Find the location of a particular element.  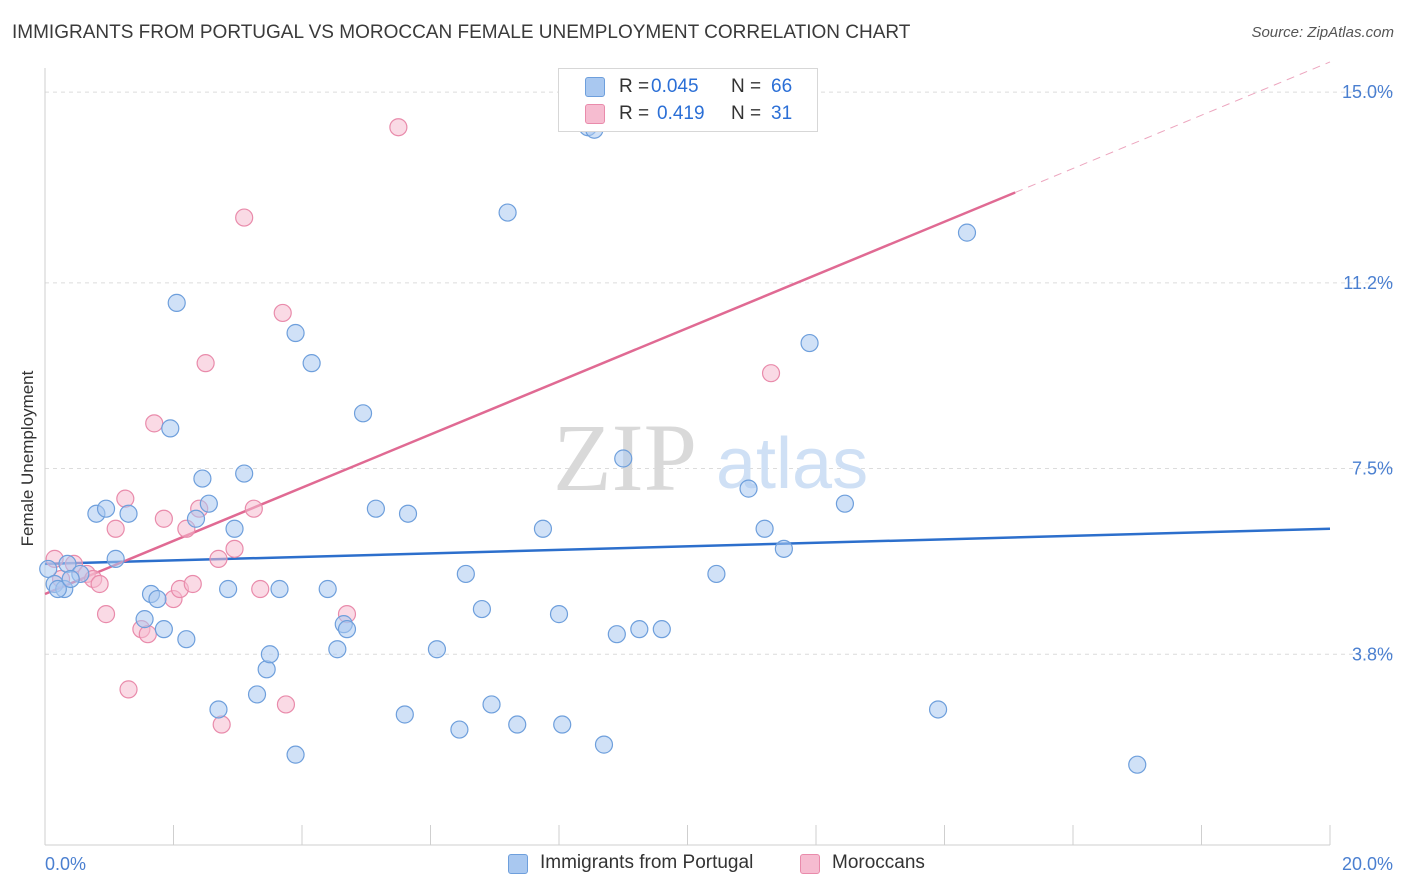

bottom-legend-swatch-portugal is located at coordinates (518, 864).